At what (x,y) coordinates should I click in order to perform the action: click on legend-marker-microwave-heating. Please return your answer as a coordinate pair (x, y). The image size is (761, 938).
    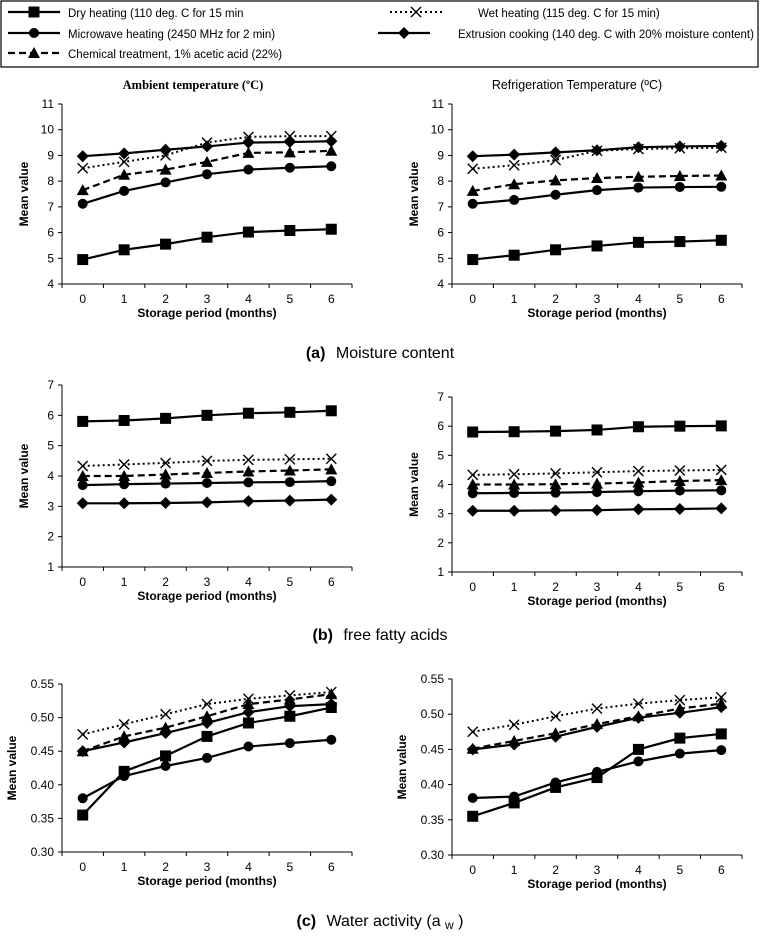
    Looking at the image, I should click on (34, 33).